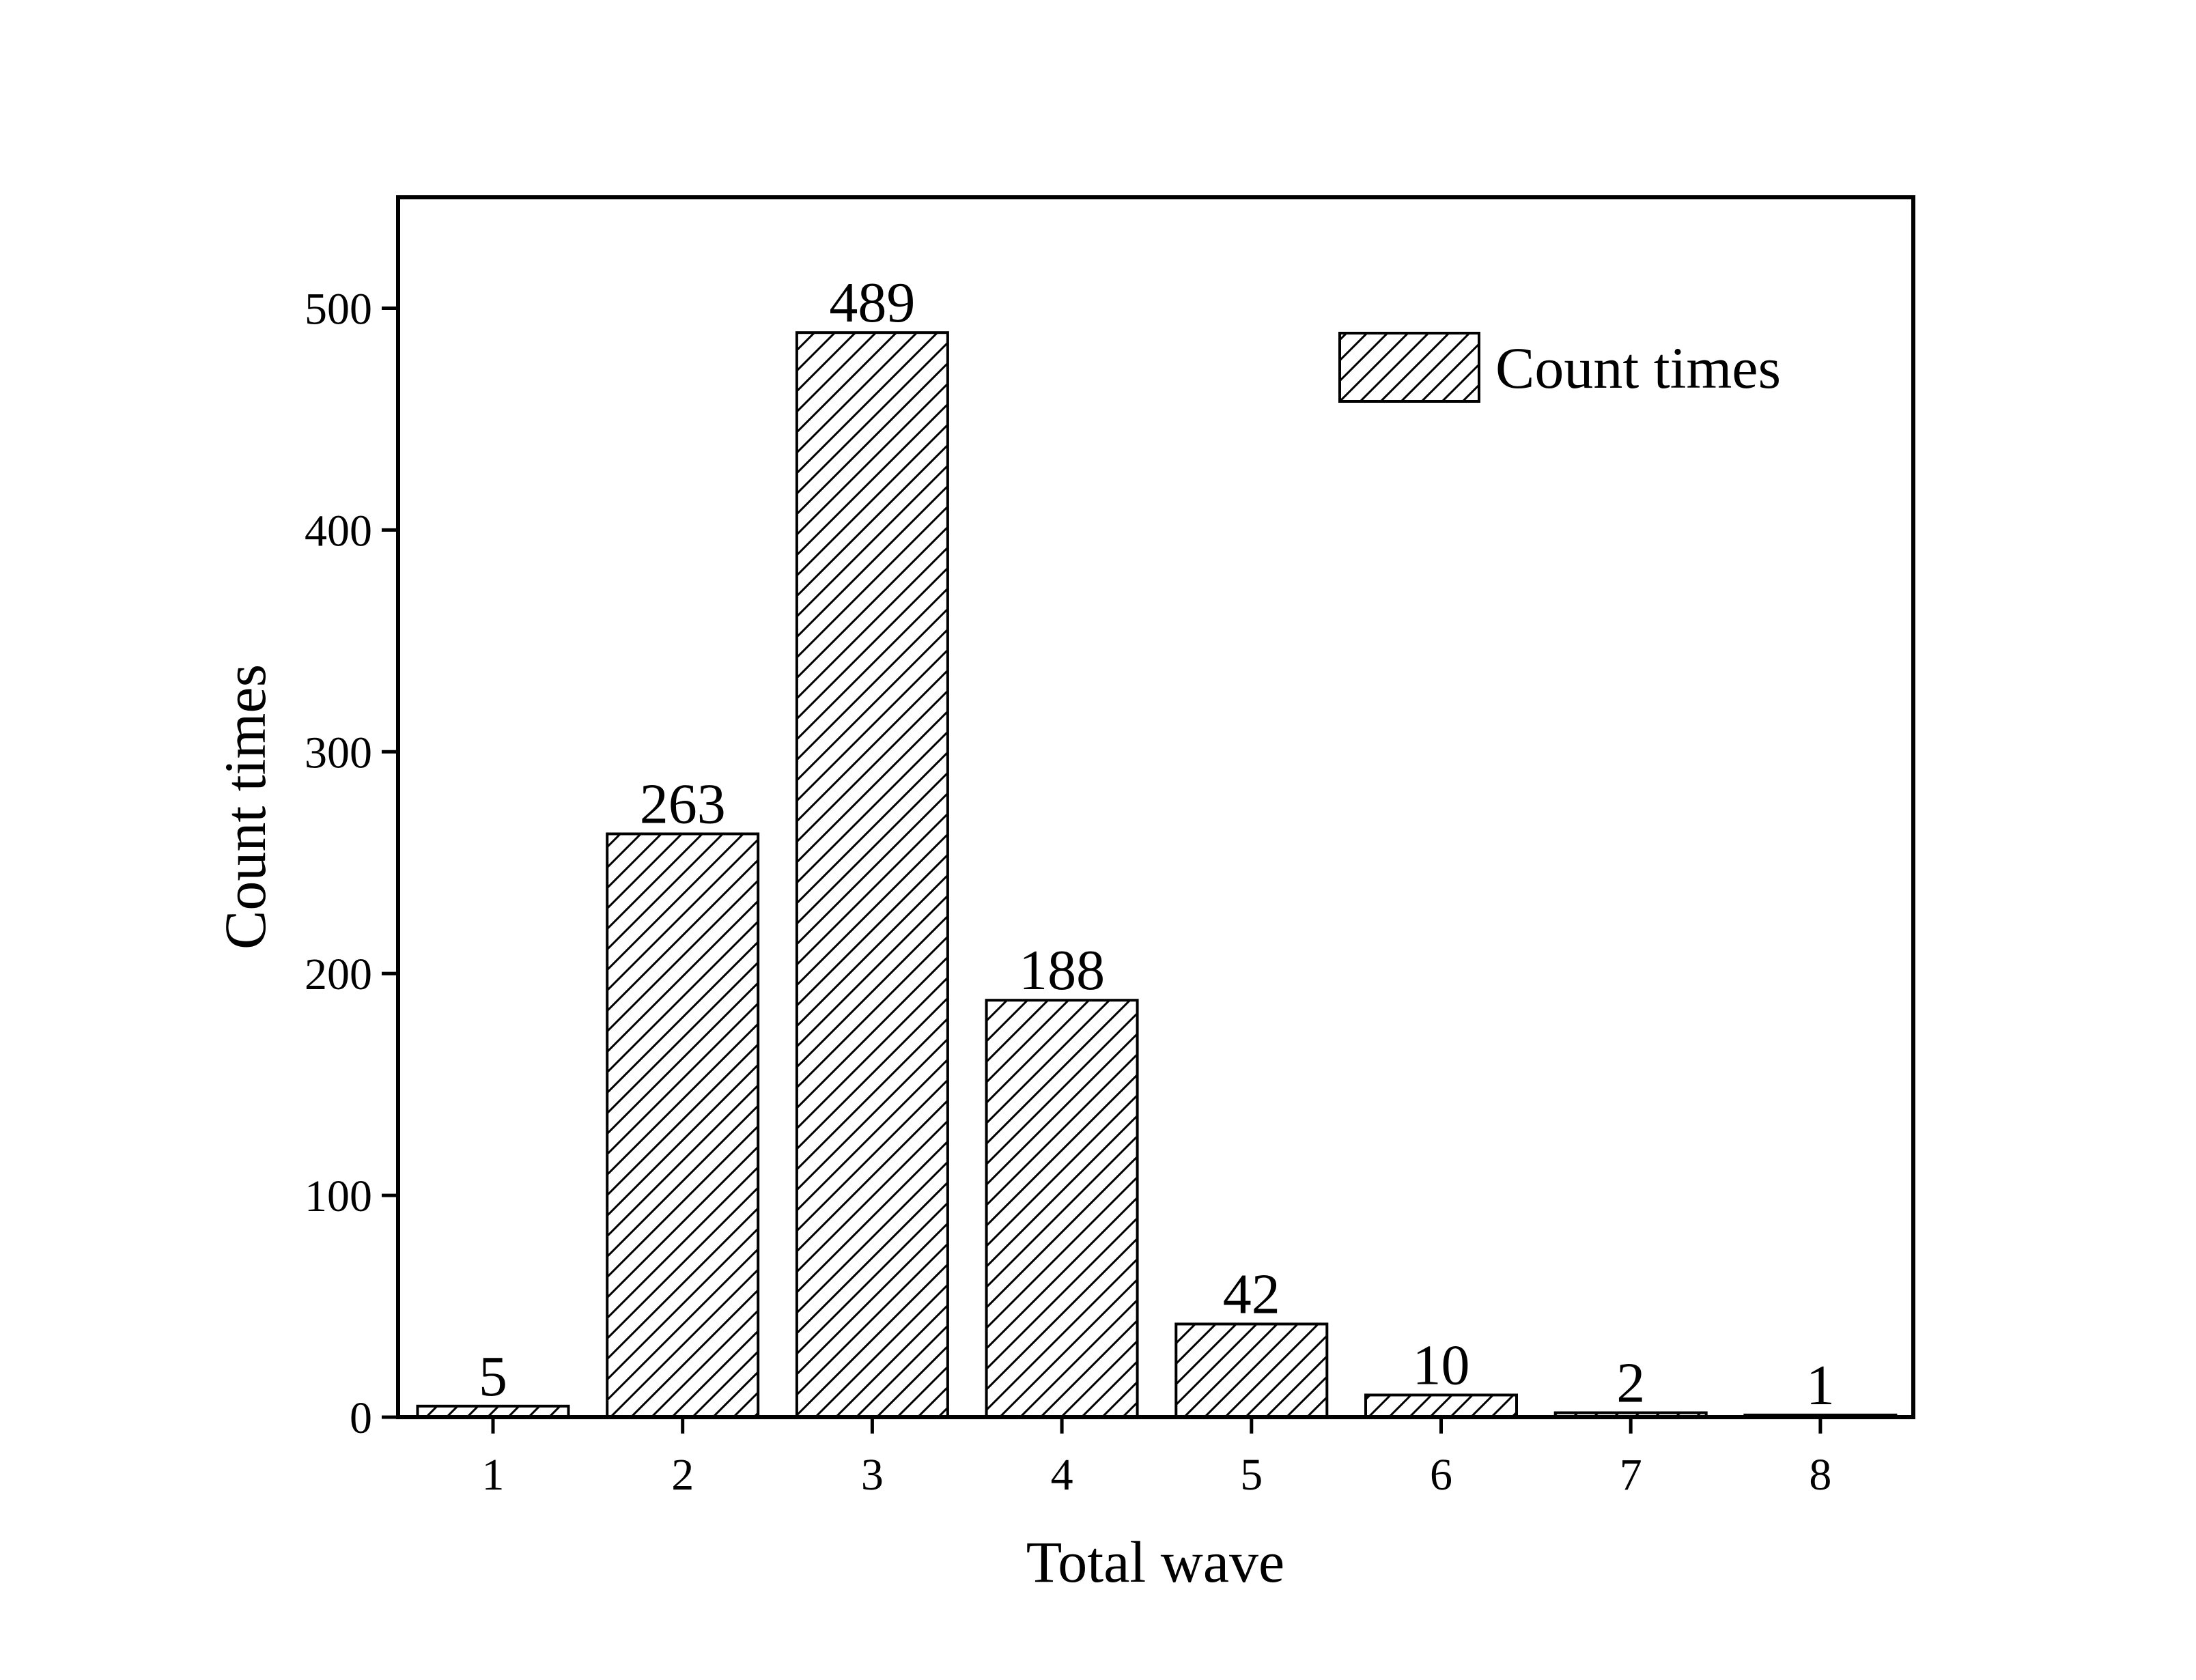 The image size is (2196, 1680). Describe the element at coordinates (1062, 970) in the screenshot. I see `data-label-4: 188` at that location.